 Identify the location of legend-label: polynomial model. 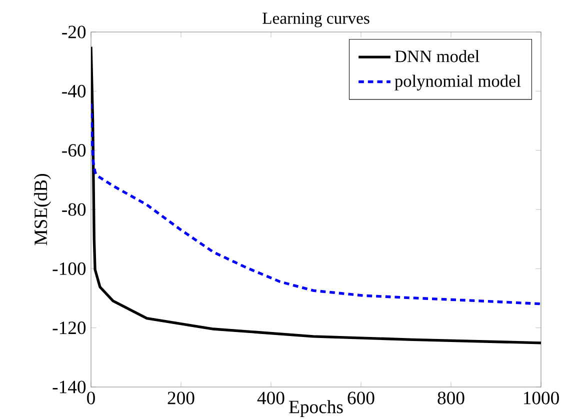
(457, 82).